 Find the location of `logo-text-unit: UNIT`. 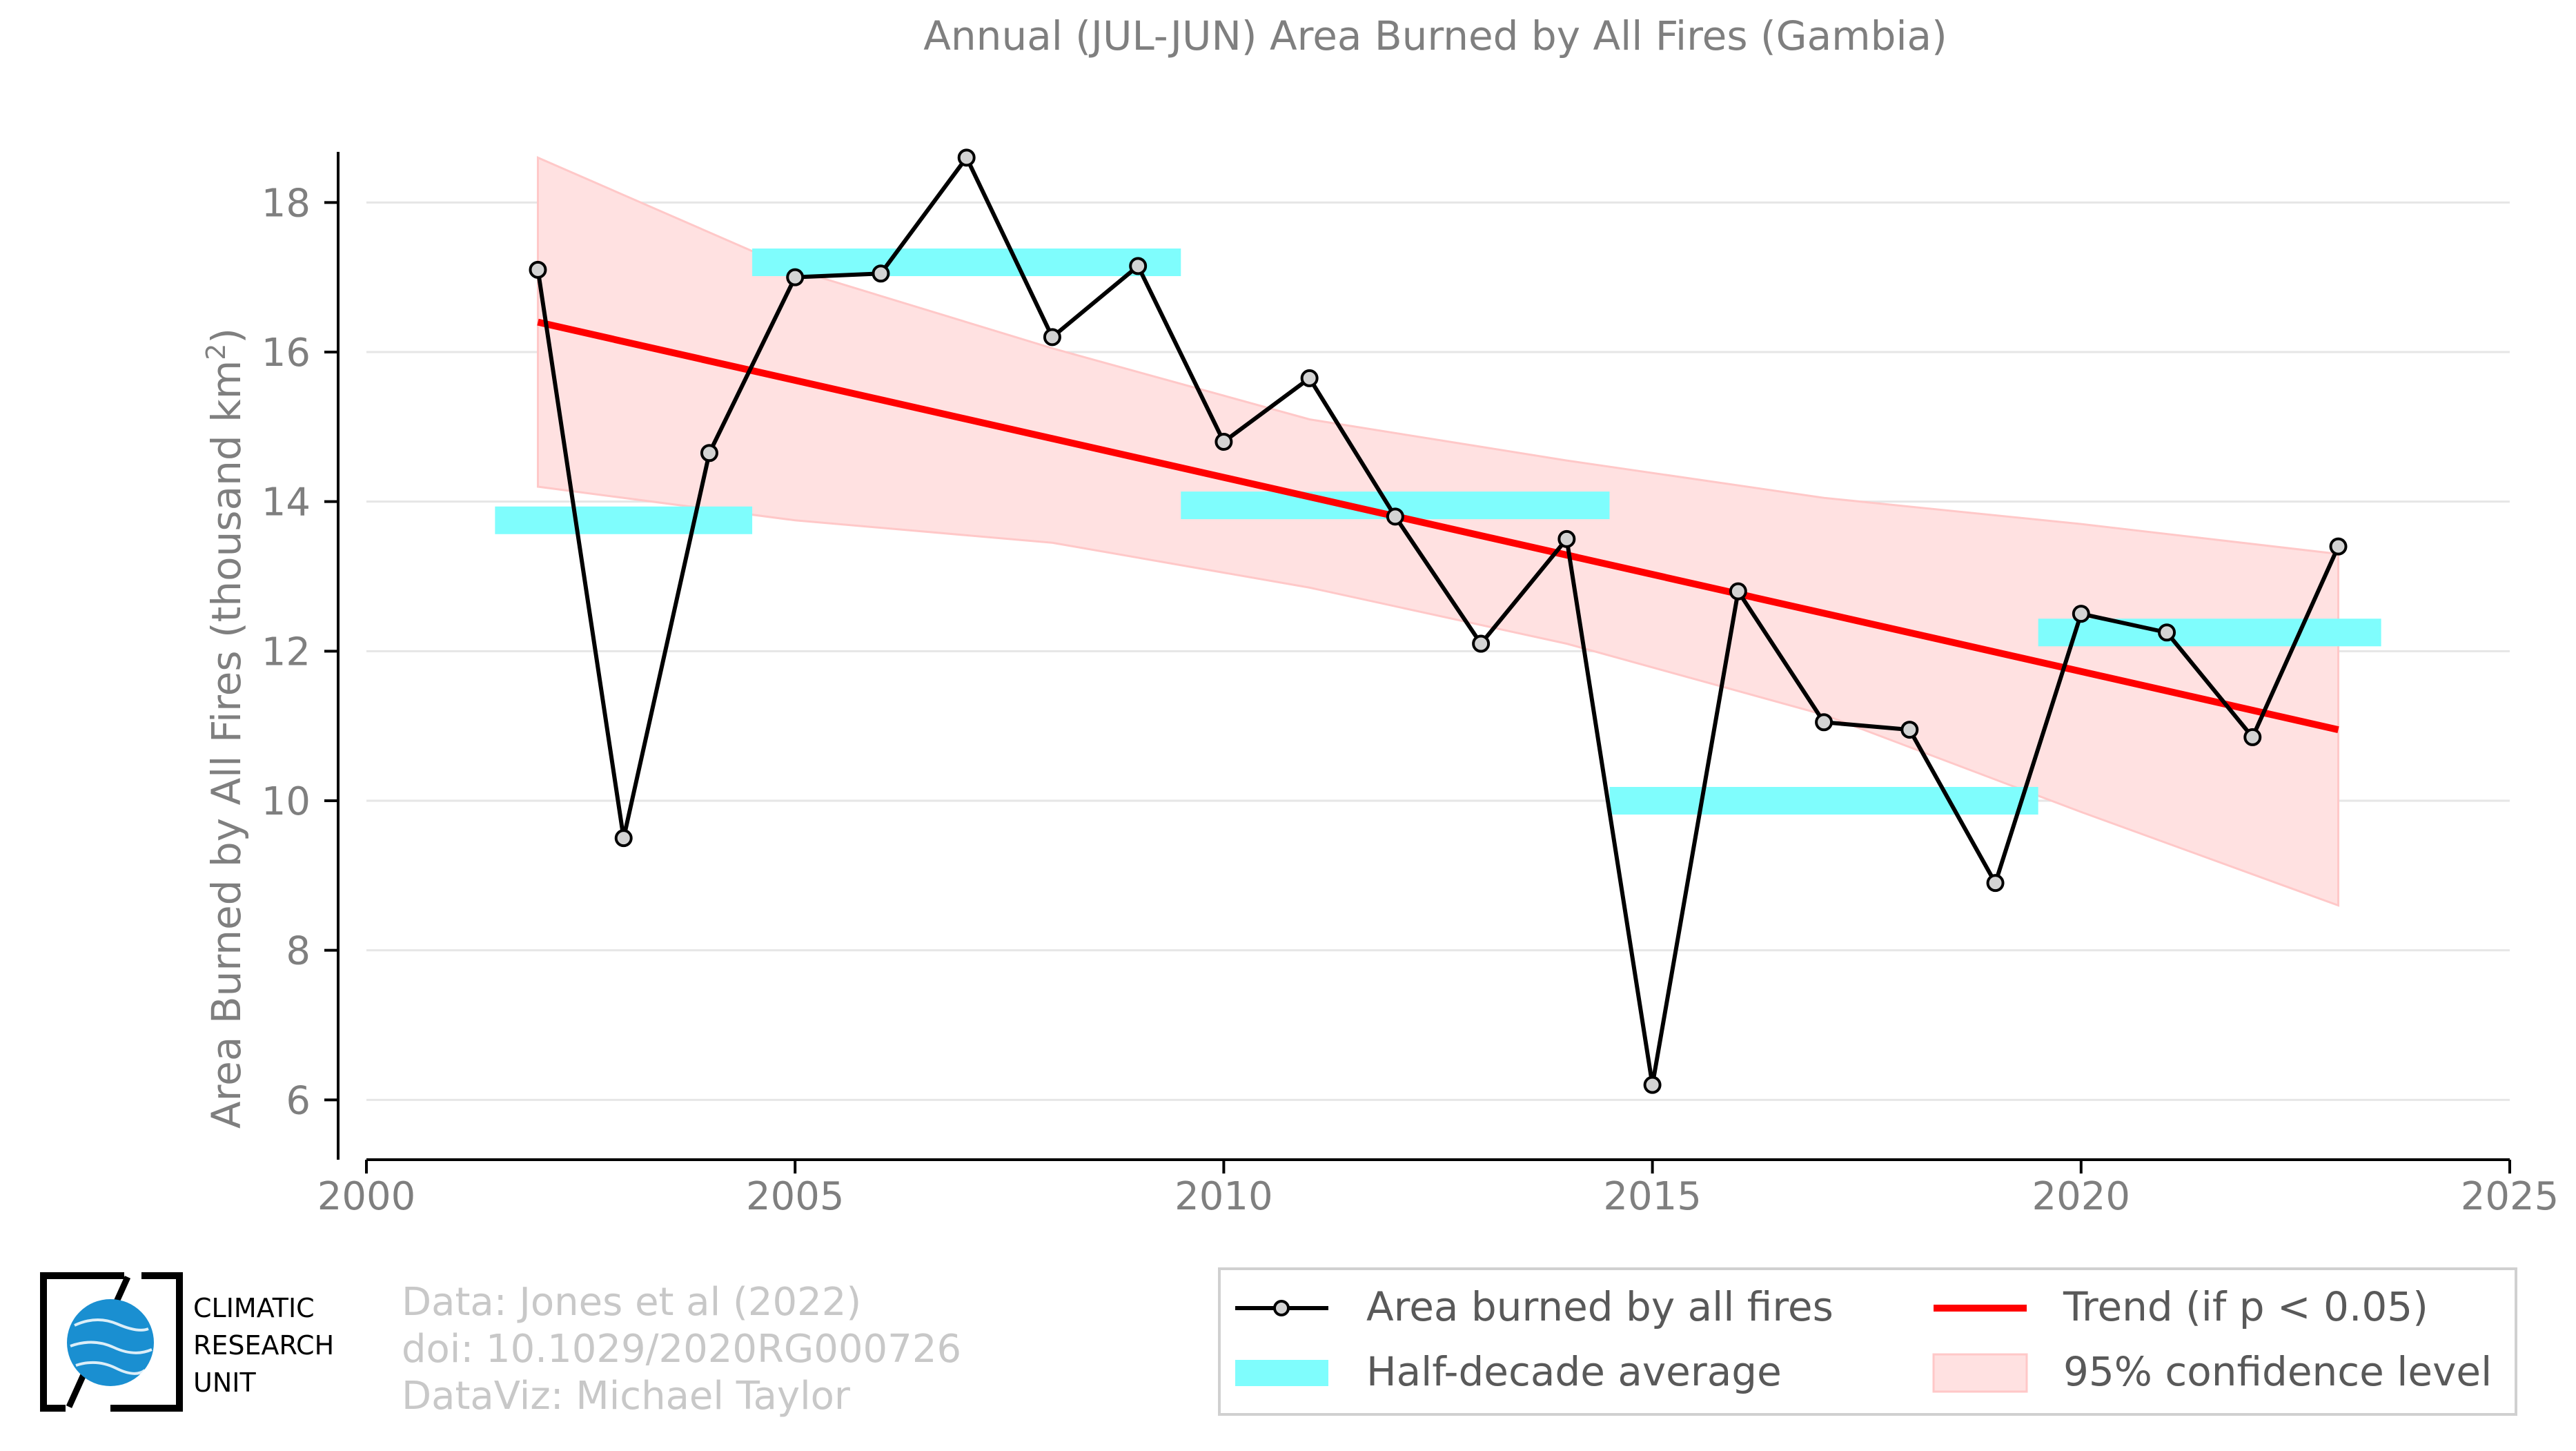

logo-text-unit: UNIT is located at coordinates (224, 1382).